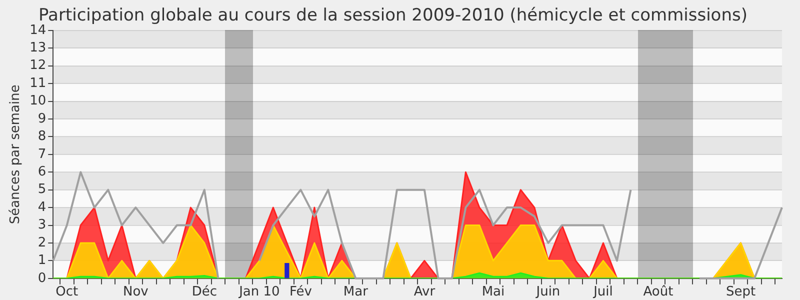  Describe the element at coordinates (42, 225) in the screenshot. I see `y-tick-label: 3` at that location.